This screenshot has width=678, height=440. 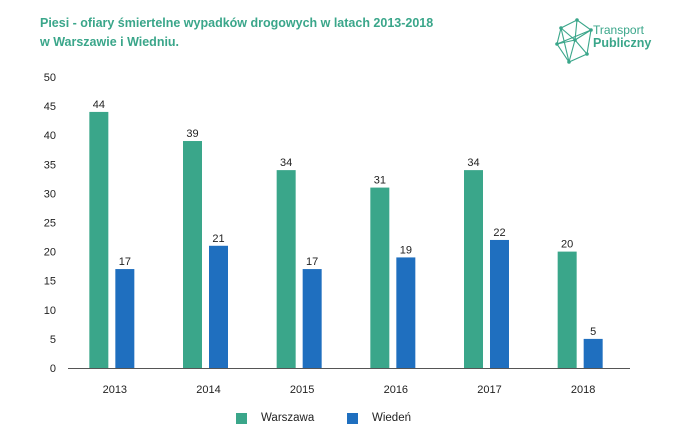 What do you see at coordinates (99, 105) in the screenshot?
I see `data-label: 44` at bounding box center [99, 105].